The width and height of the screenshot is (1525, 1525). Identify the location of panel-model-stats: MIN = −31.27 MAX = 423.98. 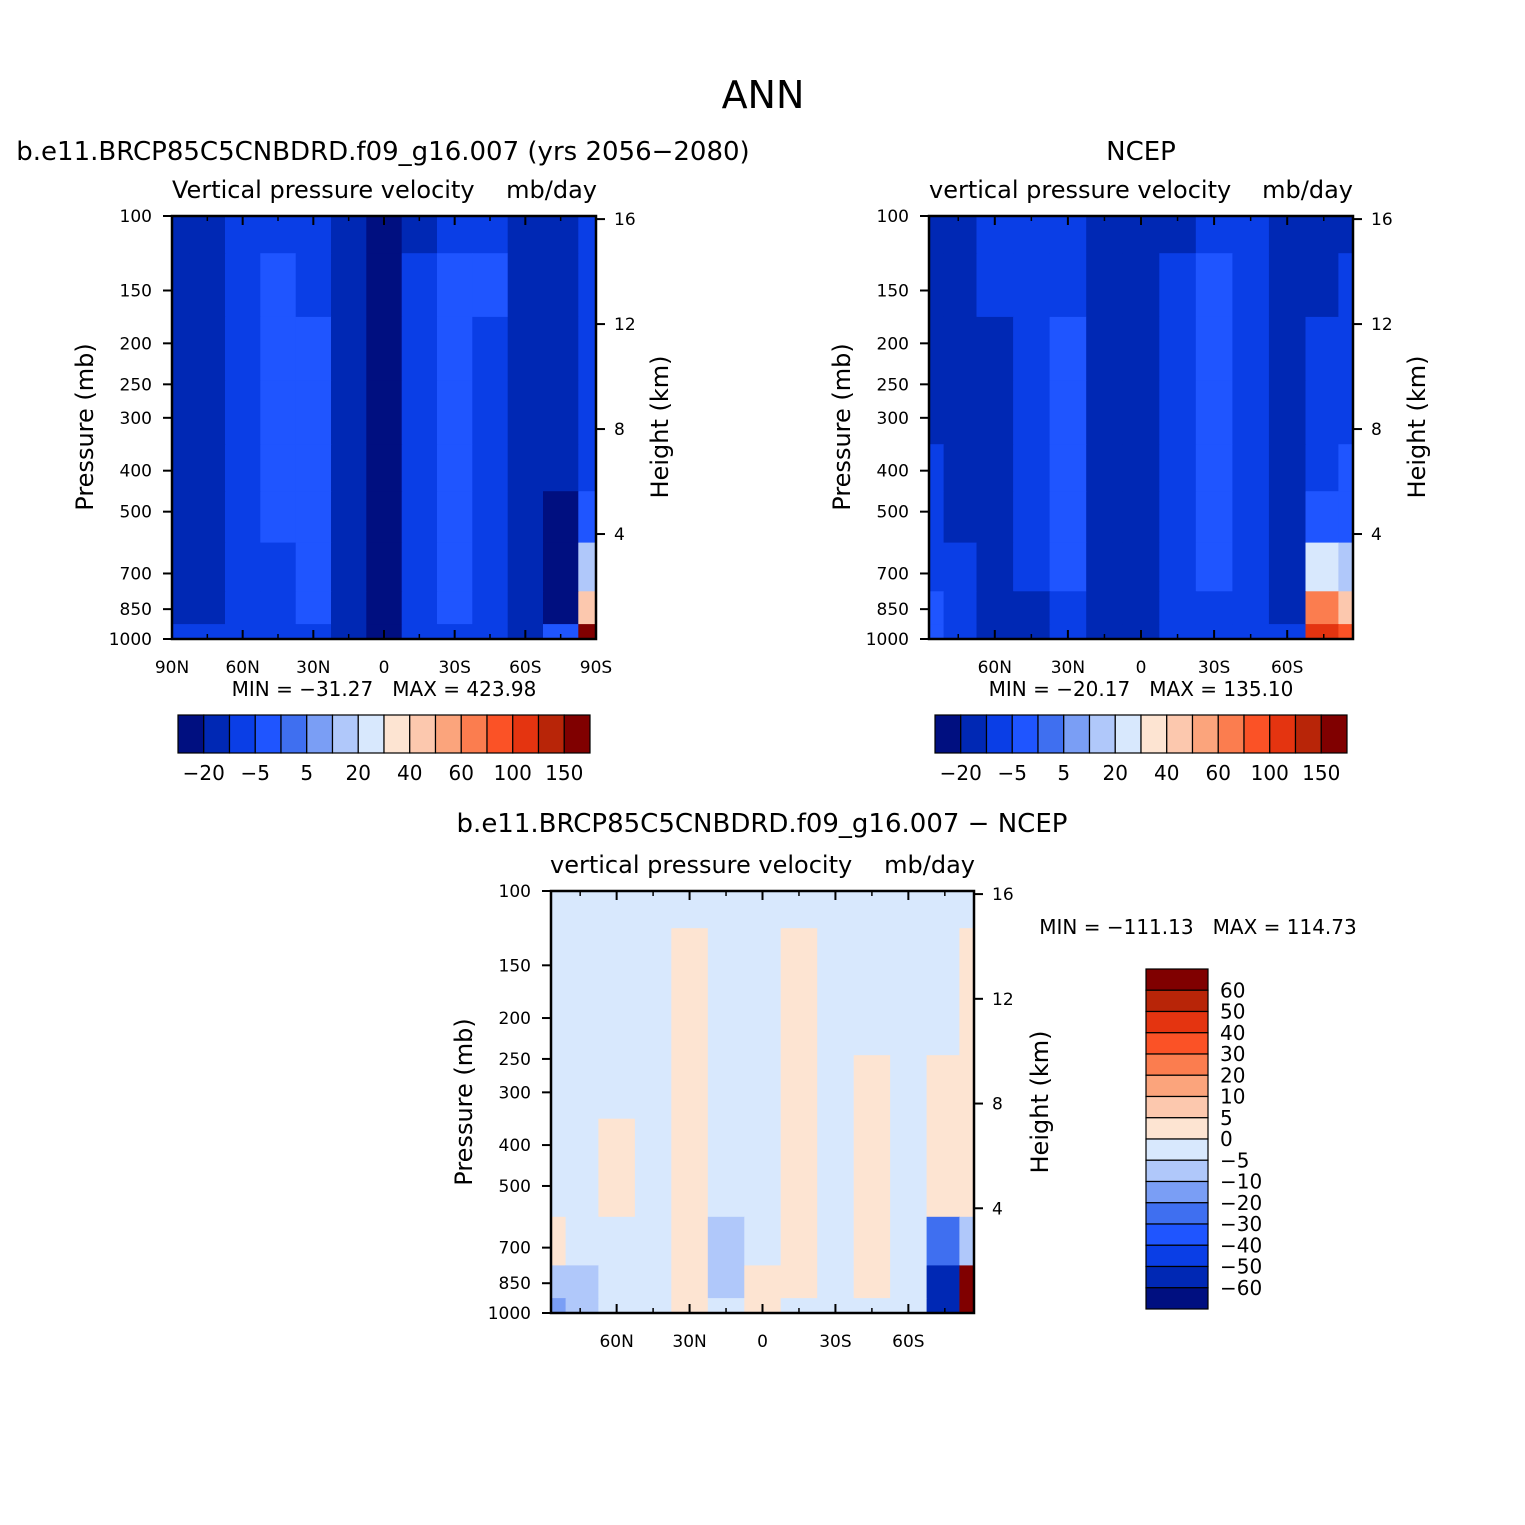
(384, 689).